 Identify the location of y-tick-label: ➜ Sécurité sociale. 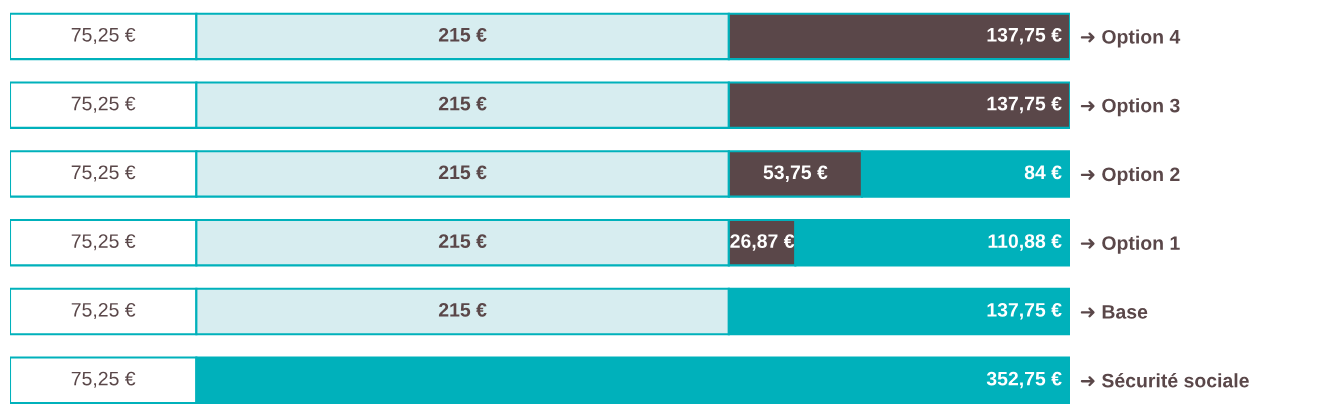
(1164, 380).